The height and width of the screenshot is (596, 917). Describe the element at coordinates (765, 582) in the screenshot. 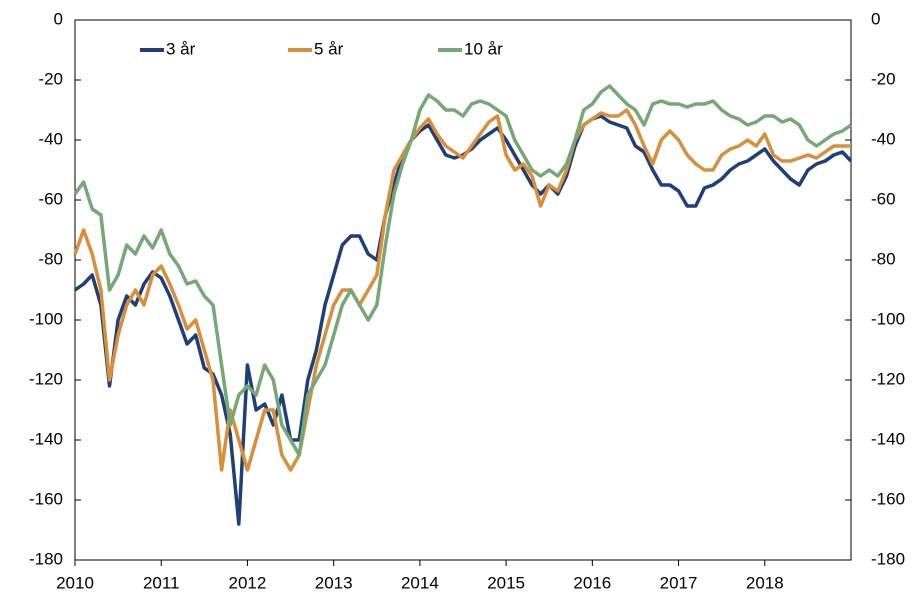

I see `x-tick-label: 2018` at that location.